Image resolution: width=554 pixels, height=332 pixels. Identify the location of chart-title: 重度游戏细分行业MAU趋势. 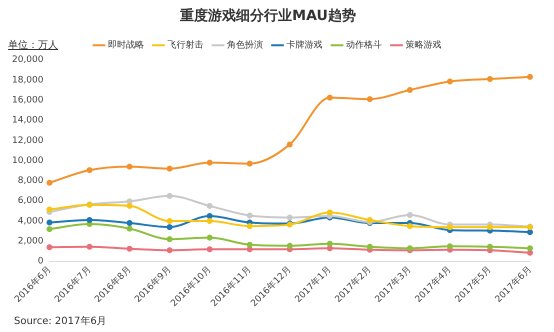
(267, 15).